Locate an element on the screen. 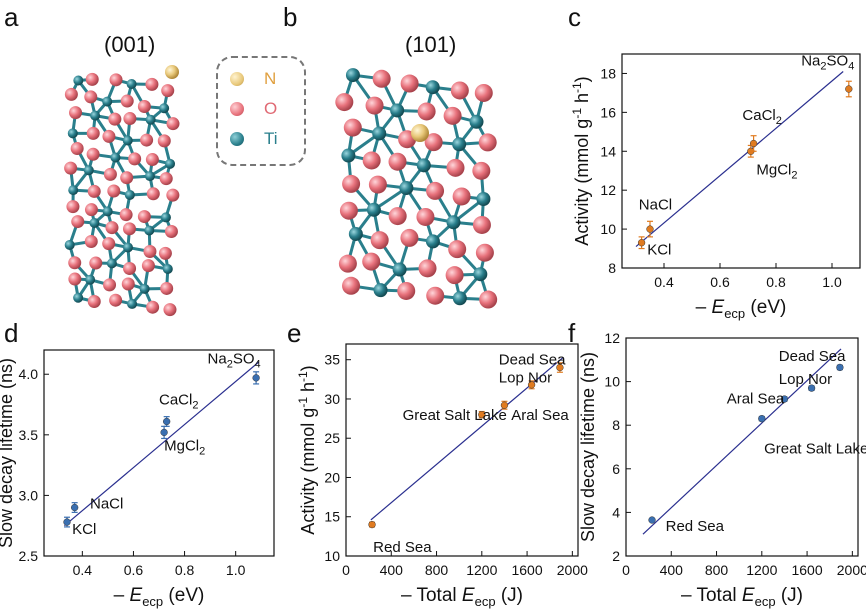 This screenshot has height=610, width=866. atom-legend: N O Ti is located at coordinates (261, 111).